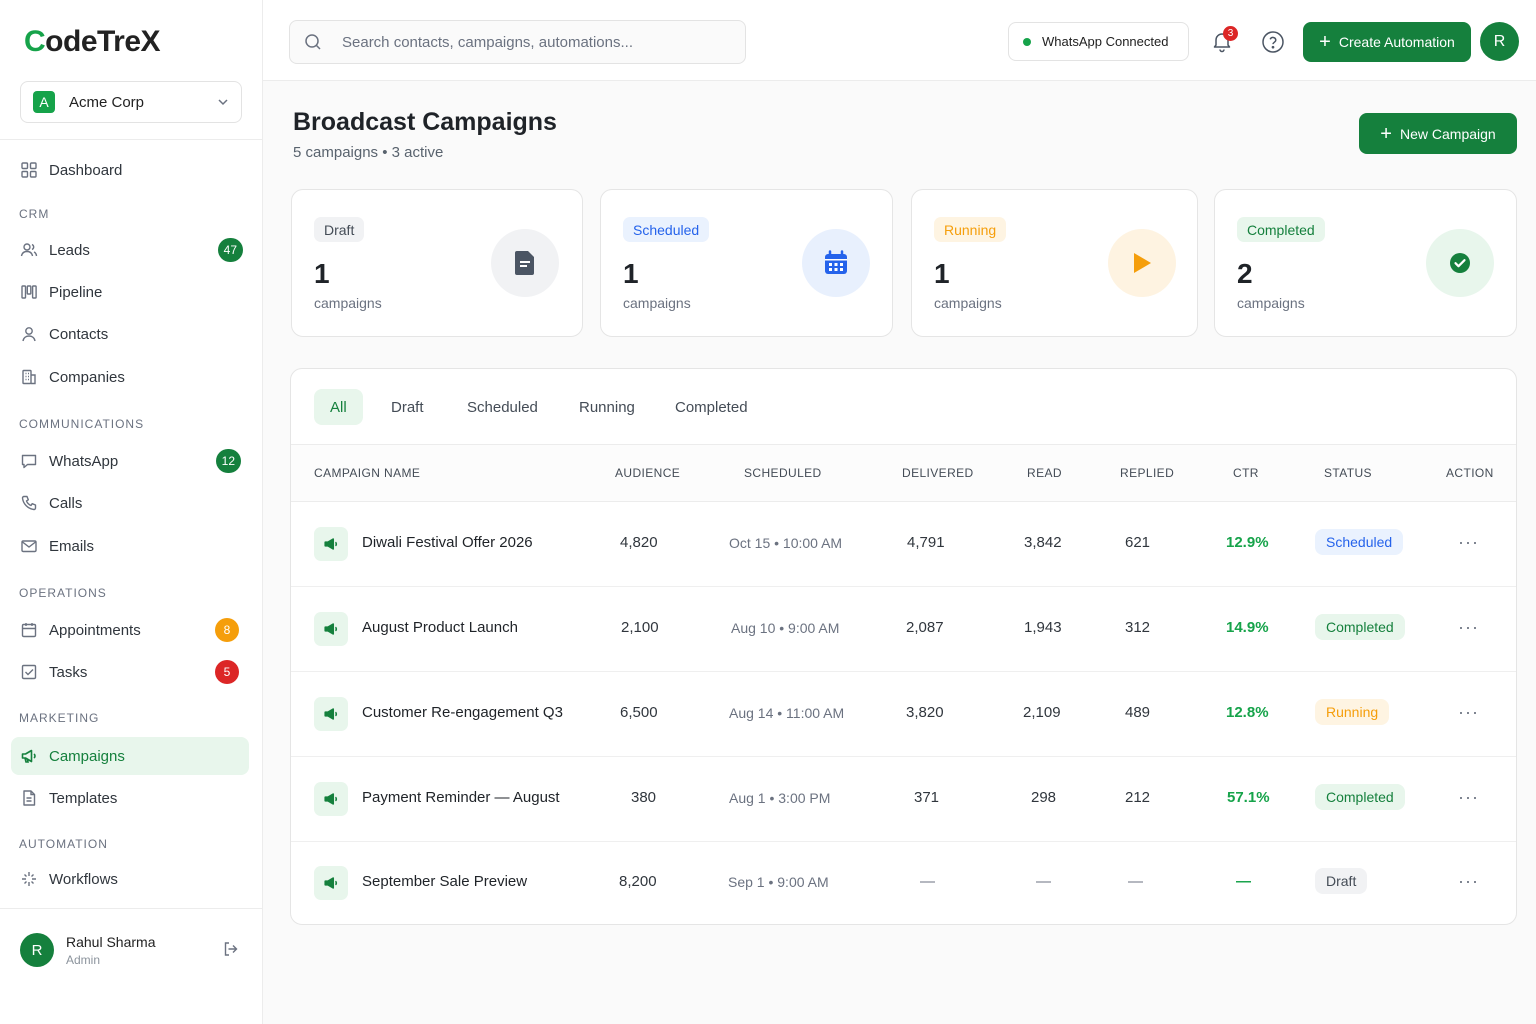 The height and width of the screenshot is (1024, 1536). Describe the element at coordinates (1248, 797) in the screenshot. I see `ctr-value: 57.1%` at that location.